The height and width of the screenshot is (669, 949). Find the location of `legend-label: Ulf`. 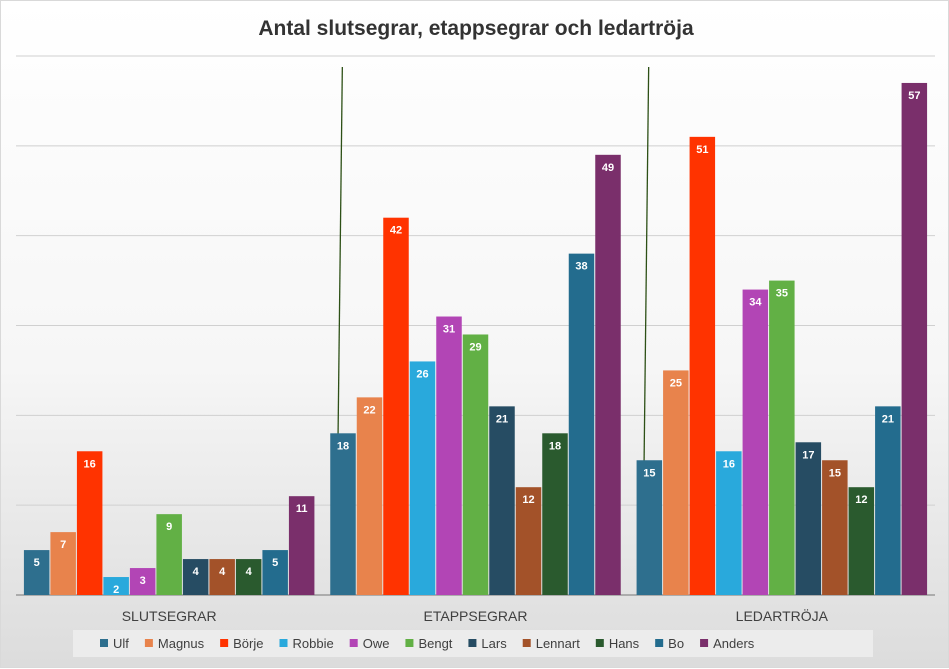

legend-label: Ulf is located at coordinates (121, 643).